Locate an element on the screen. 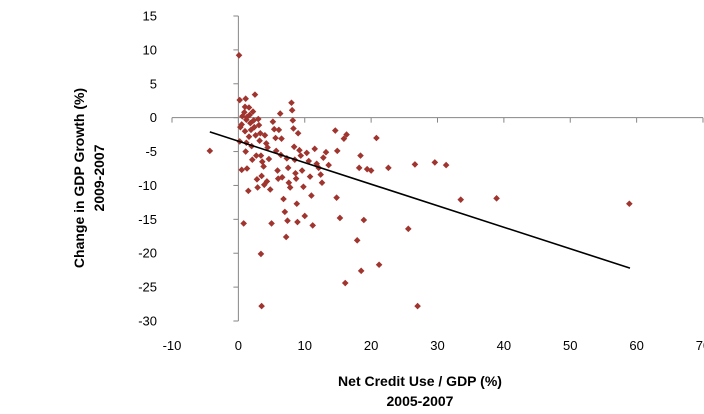  y-tick-label: 10 is located at coordinates (150, 49).